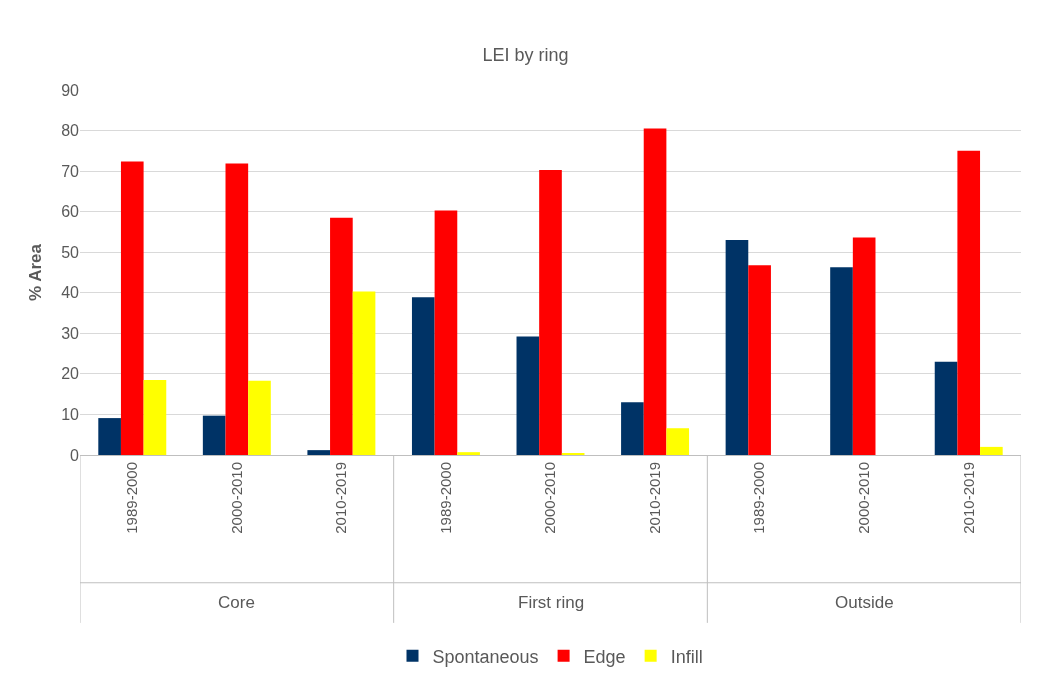  Describe the element at coordinates (864, 602) in the screenshot. I see `text: Outside` at that location.